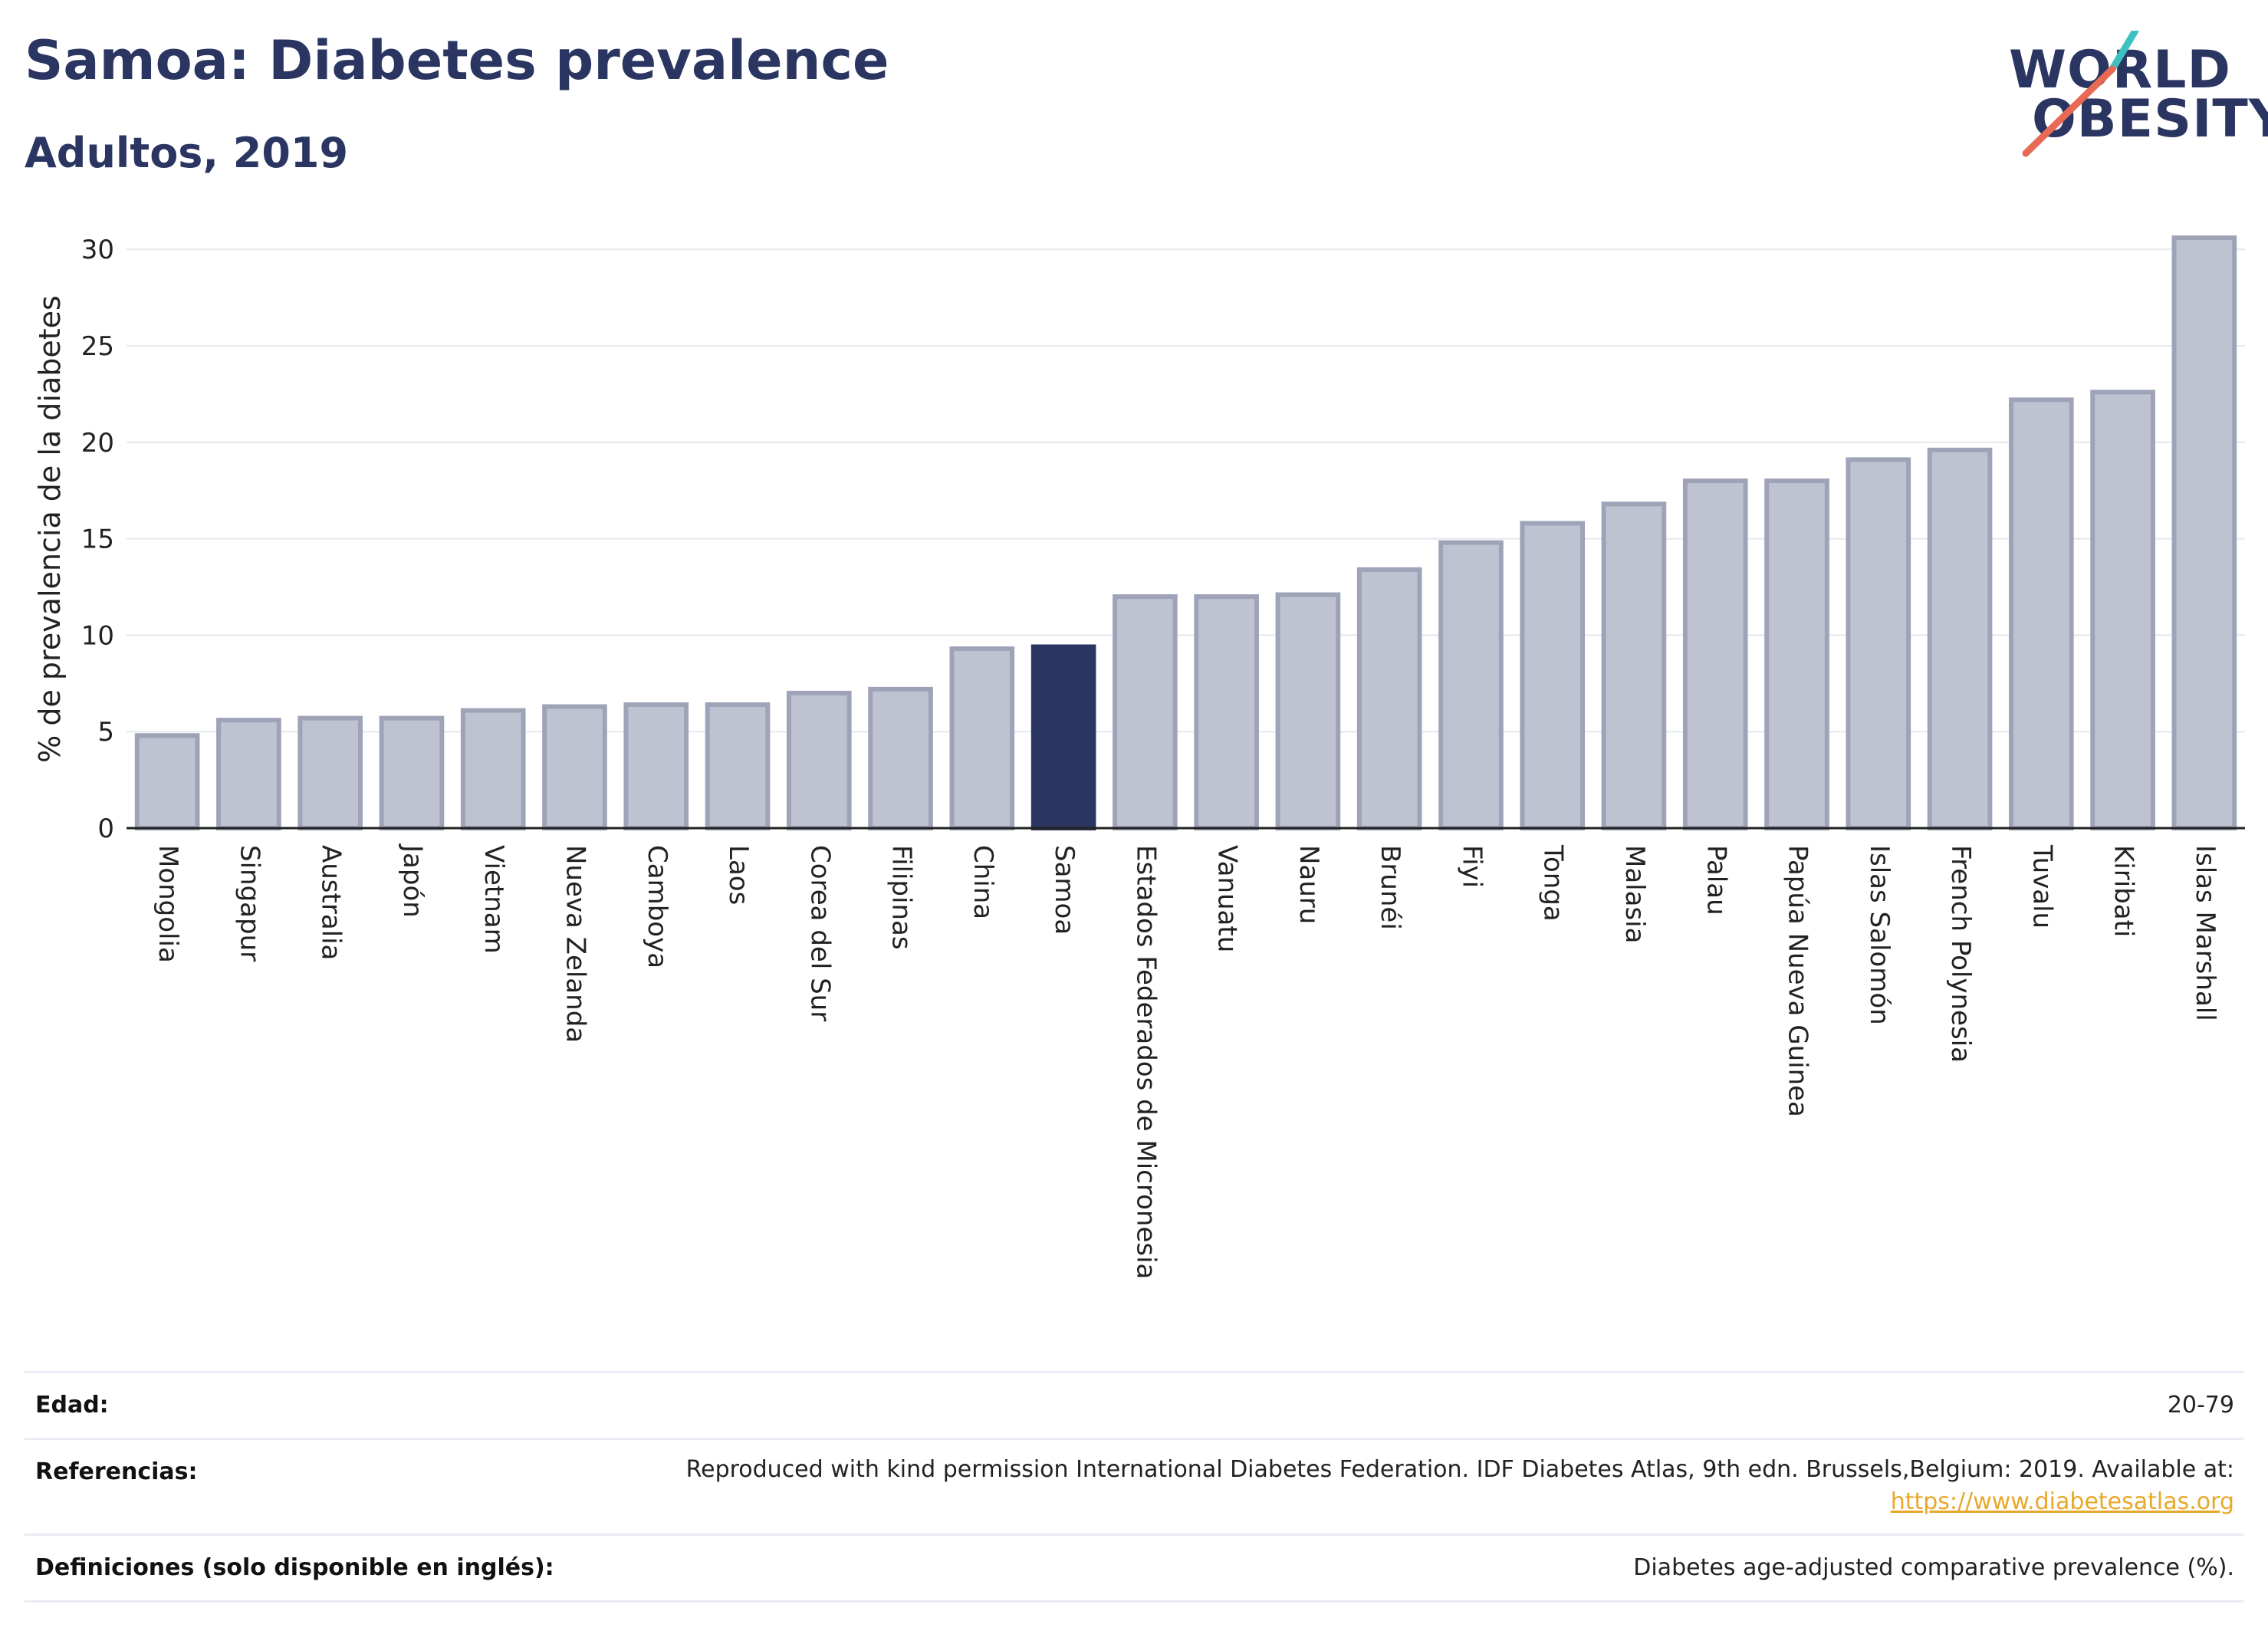 This screenshot has width=2268, height=1634. I want to click on x-category-label: Filipinas, so click(901, 898).